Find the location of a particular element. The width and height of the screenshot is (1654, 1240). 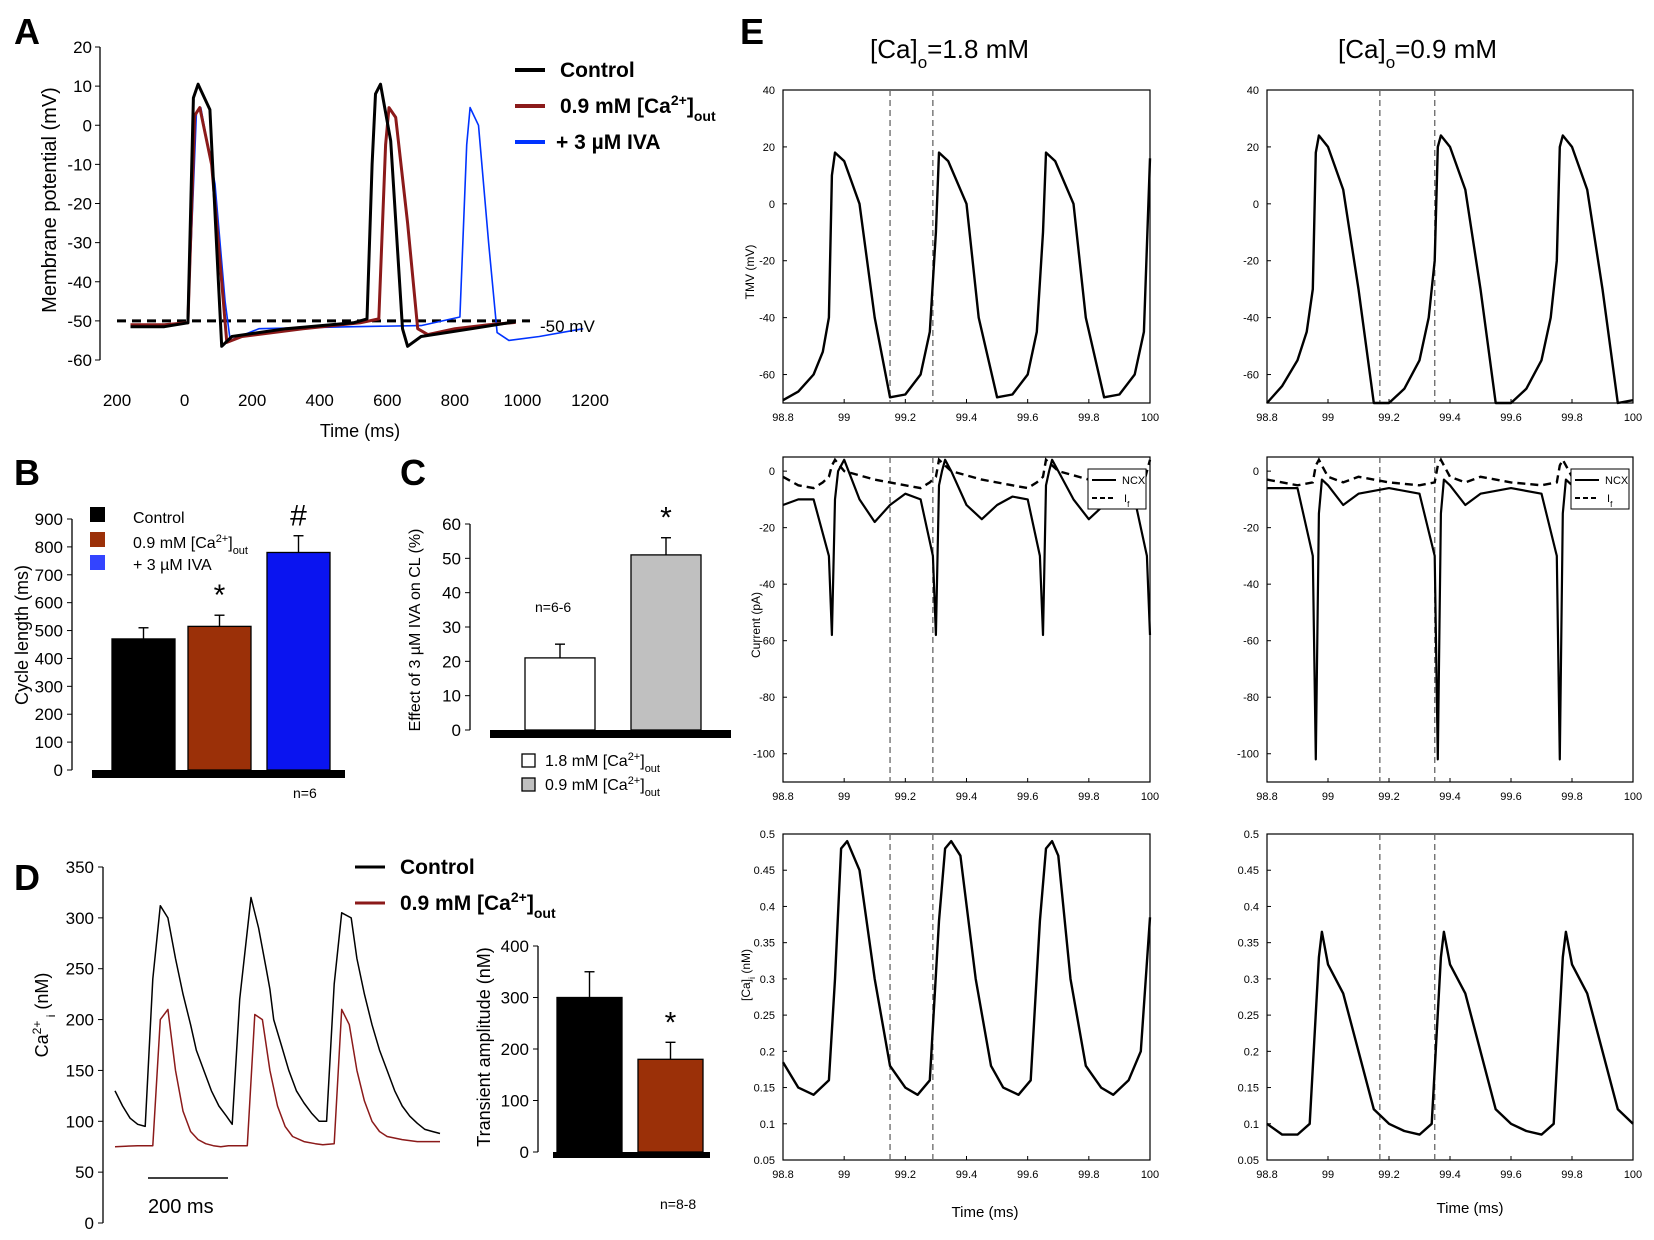

y-tick-label: 150 is located at coordinates (80, 1070).